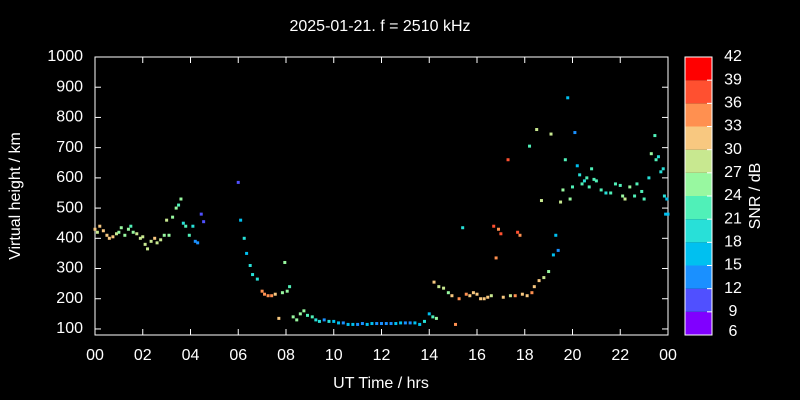 The height and width of the screenshot is (400, 800). Describe the element at coordinates (381, 383) in the screenshot. I see `x-axis-label: UT Time / hrs` at that location.